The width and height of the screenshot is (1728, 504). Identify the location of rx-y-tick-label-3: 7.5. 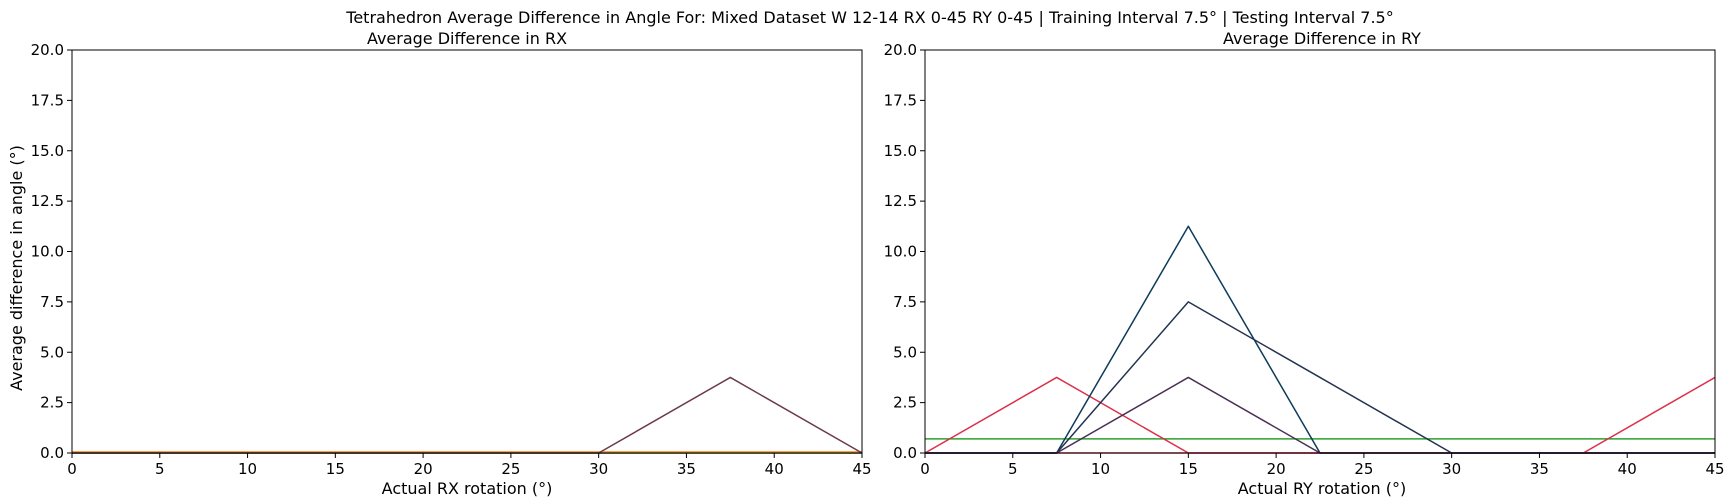
(52, 302).